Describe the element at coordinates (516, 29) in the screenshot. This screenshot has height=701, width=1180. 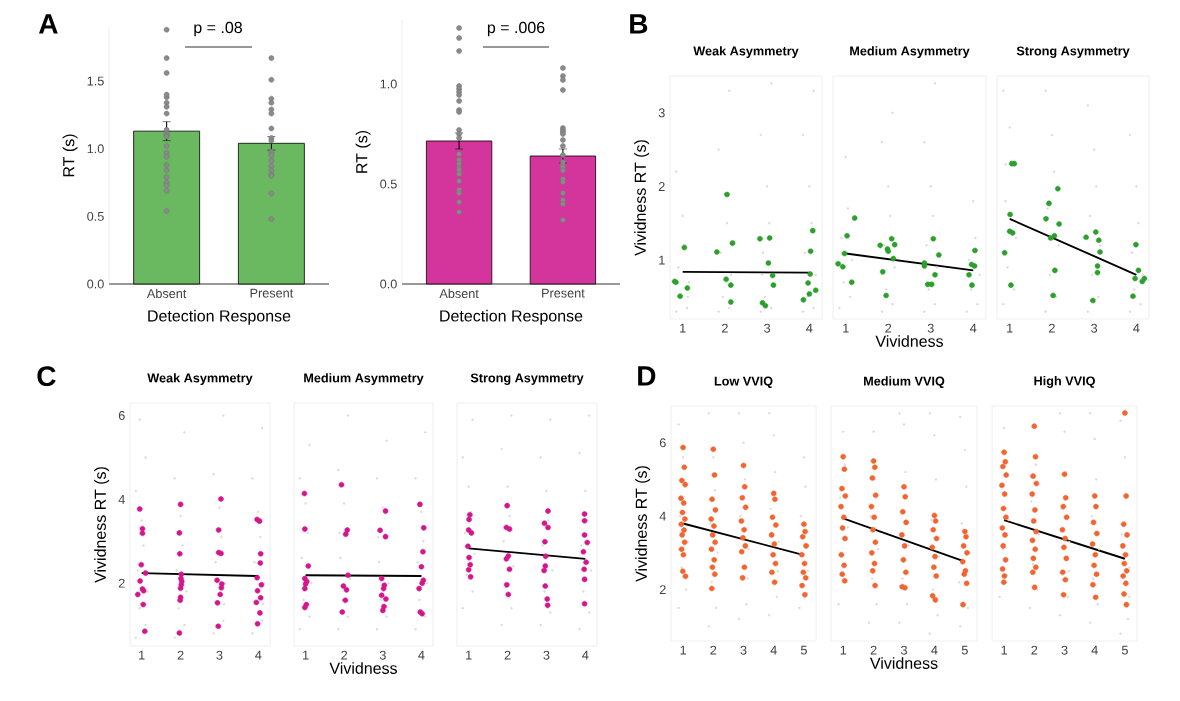
I see `annotation: p = .006` at that location.